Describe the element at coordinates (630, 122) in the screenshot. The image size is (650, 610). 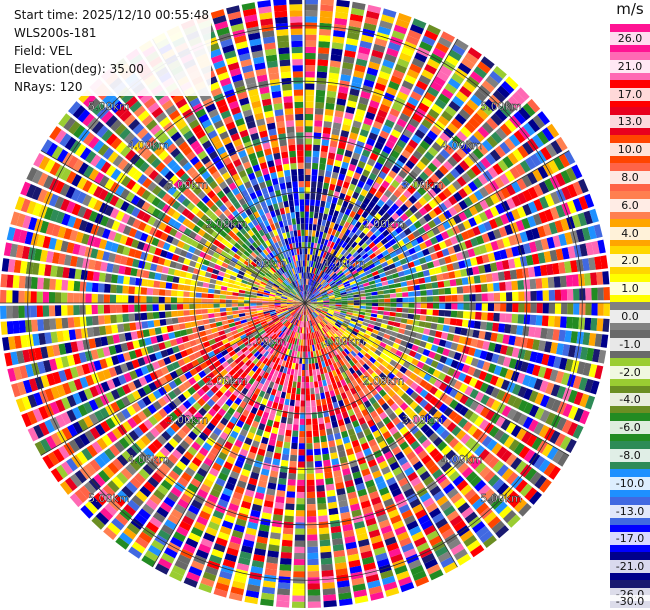
I see `colorbar-tick-label: 13.0` at that location.